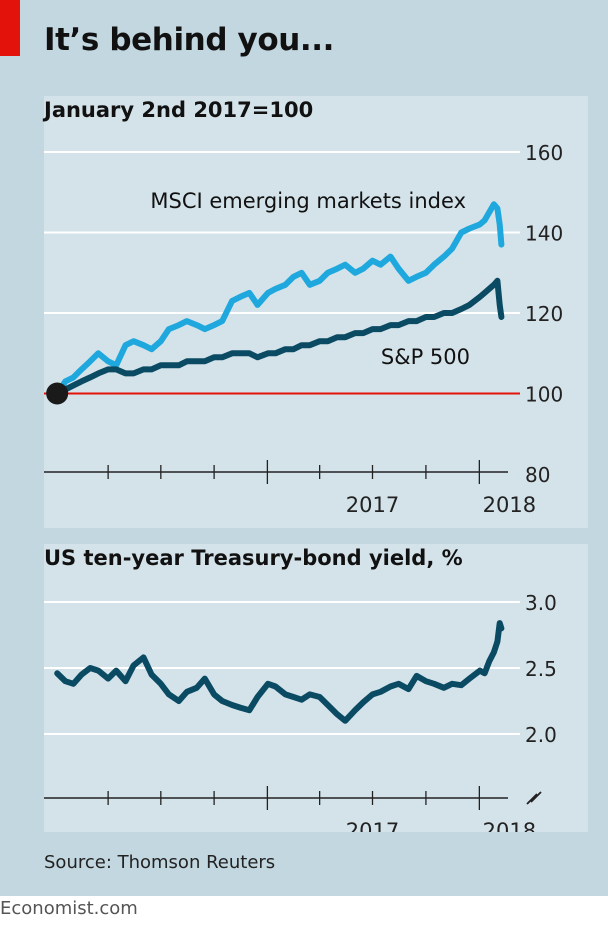 The width and height of the screenshot is (608, 928). I want to click on brand-credit: Economist.com, so click(69, 908).